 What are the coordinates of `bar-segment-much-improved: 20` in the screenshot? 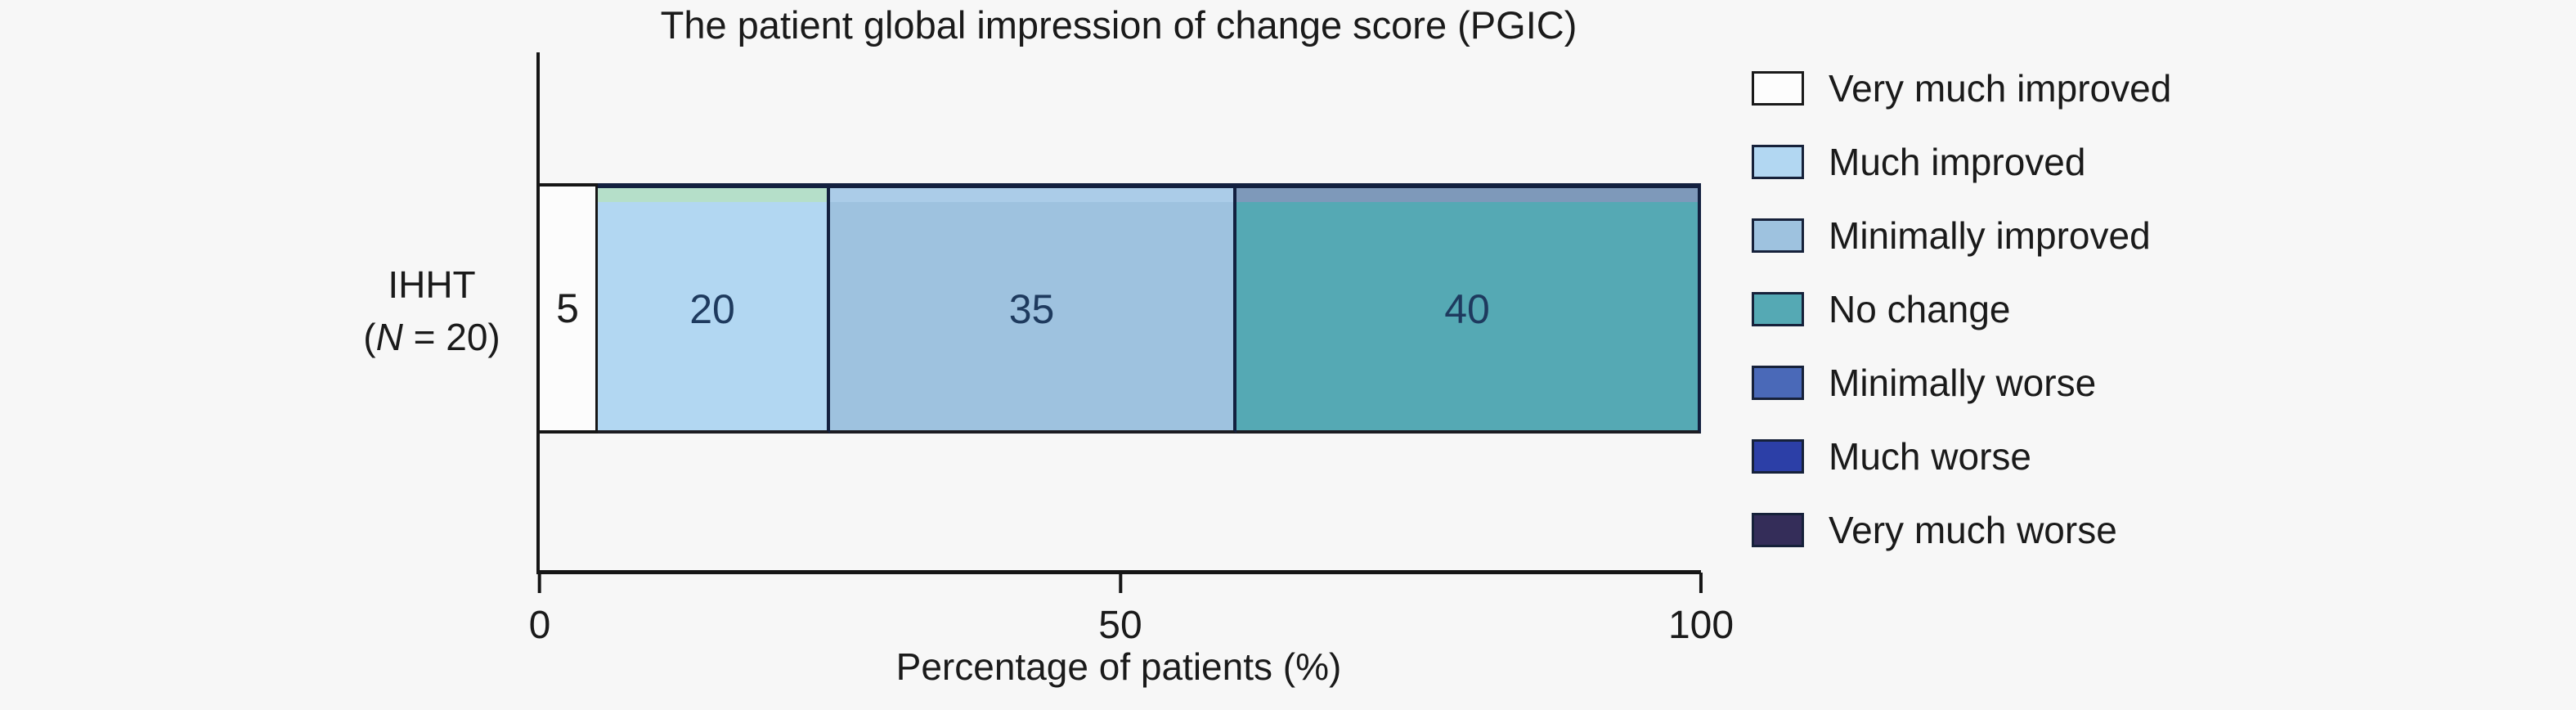 It's located at (714, 308).